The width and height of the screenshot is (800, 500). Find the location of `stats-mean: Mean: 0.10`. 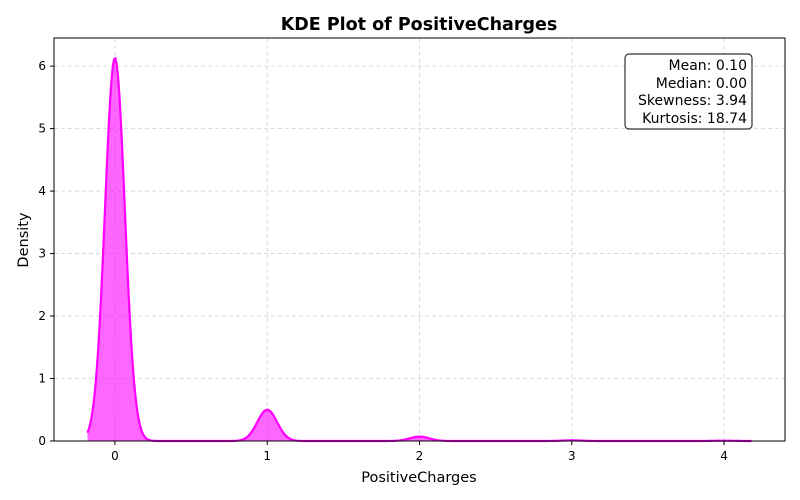

stats-mean: Mean: 0.10 is located at coordinates (708, 66).